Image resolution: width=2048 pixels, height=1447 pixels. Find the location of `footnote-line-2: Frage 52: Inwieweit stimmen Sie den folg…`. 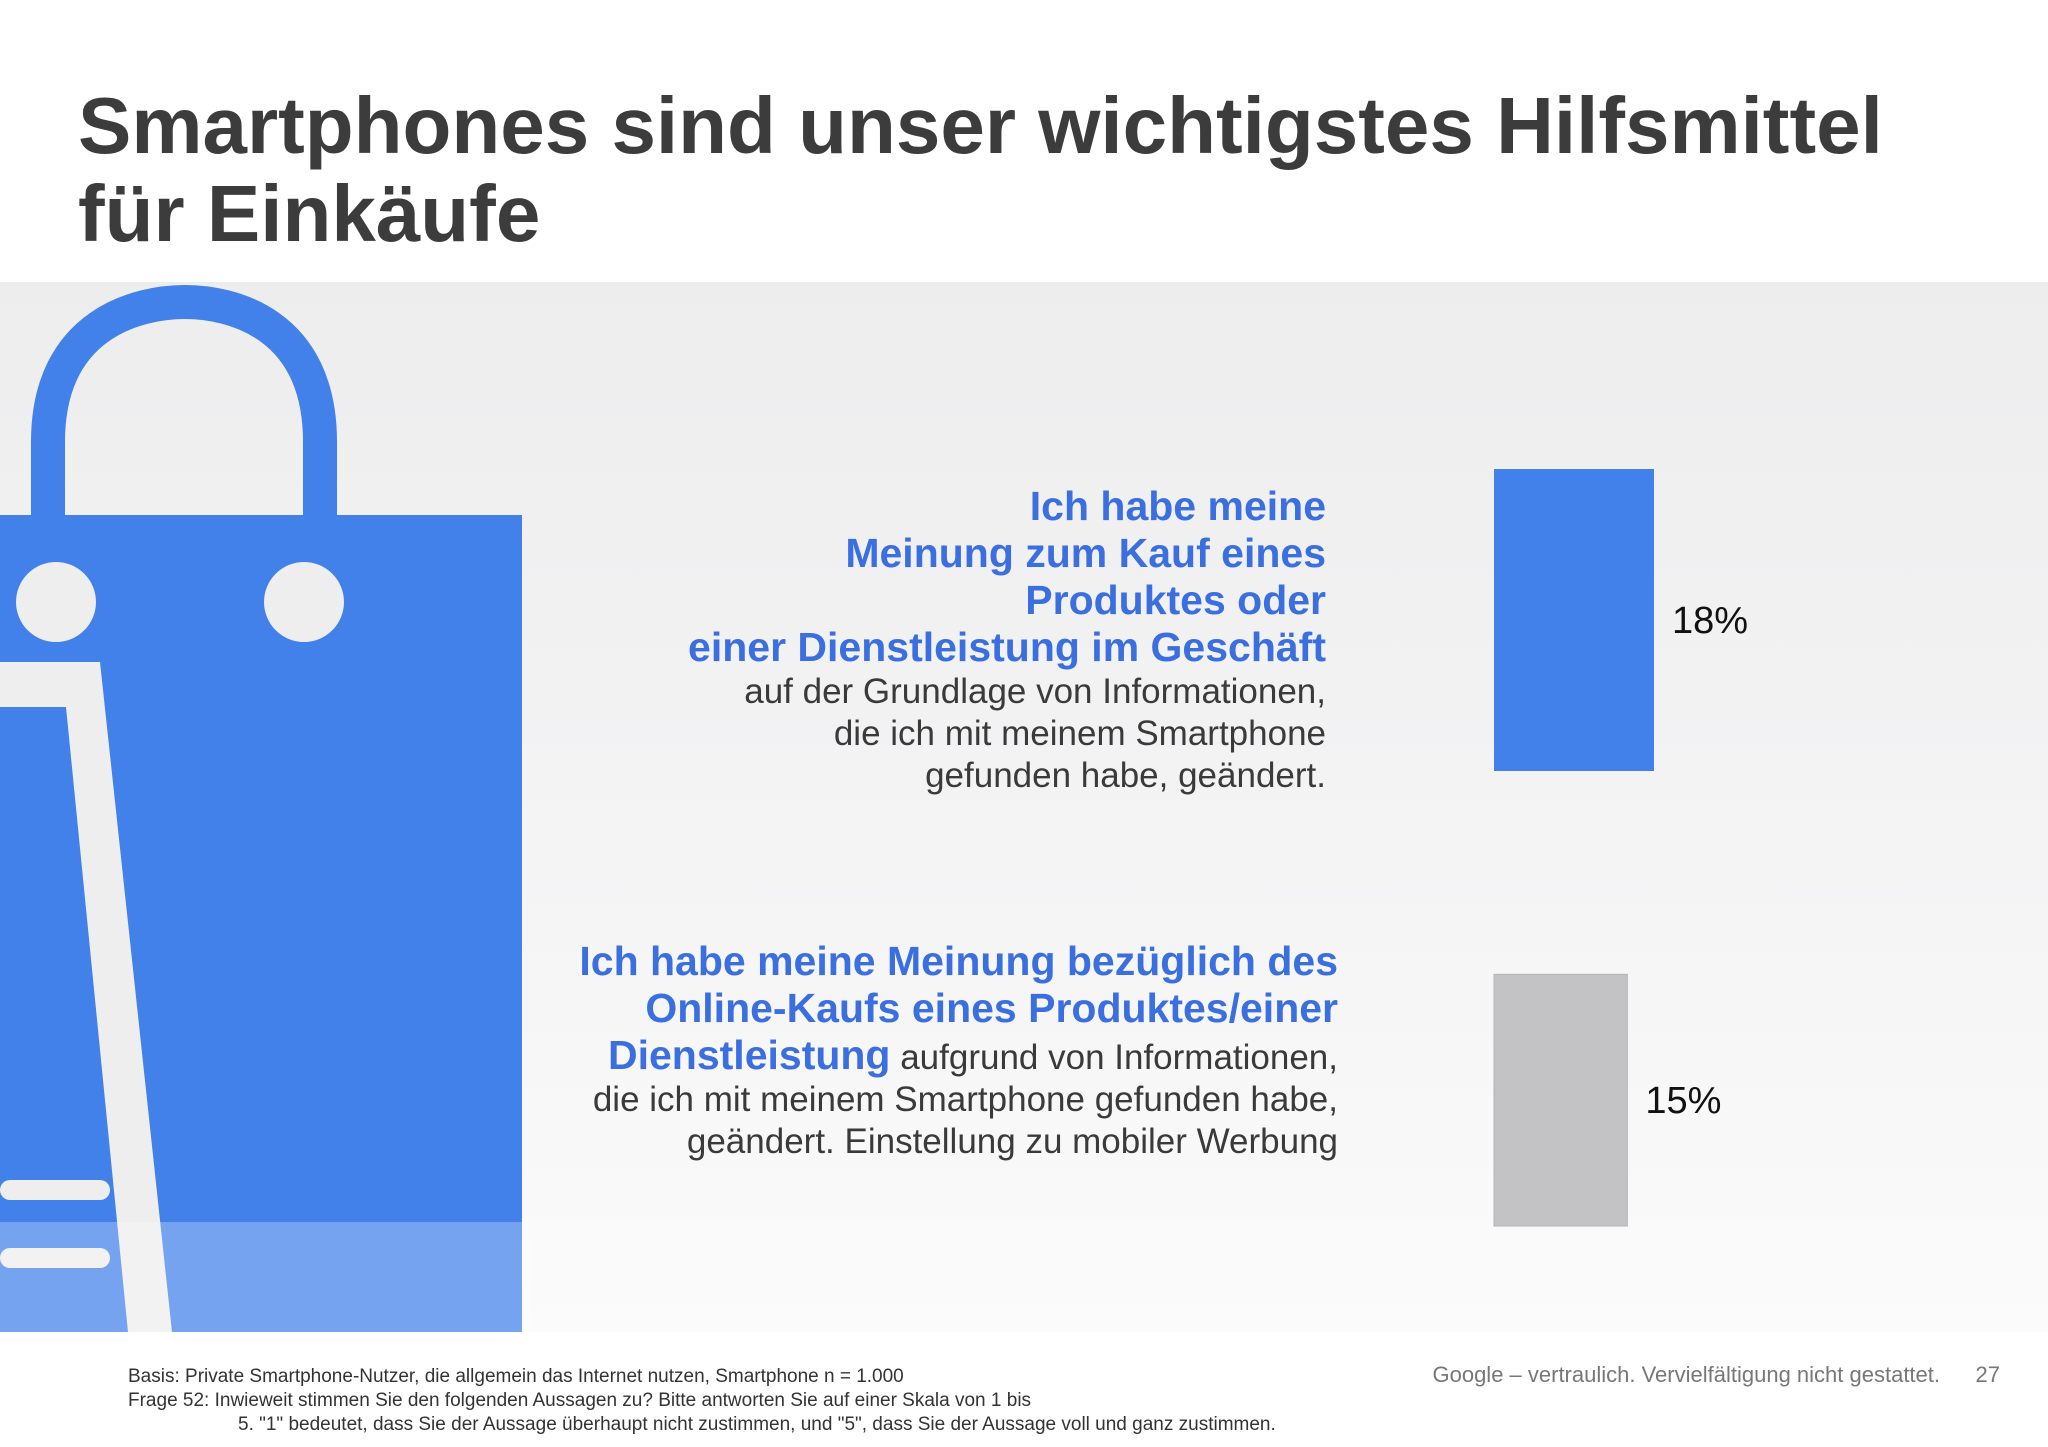

footnote-line-2: Frage 52: Inwieweit stimmen Sie den folg… is located at coordinates (580, 1400).